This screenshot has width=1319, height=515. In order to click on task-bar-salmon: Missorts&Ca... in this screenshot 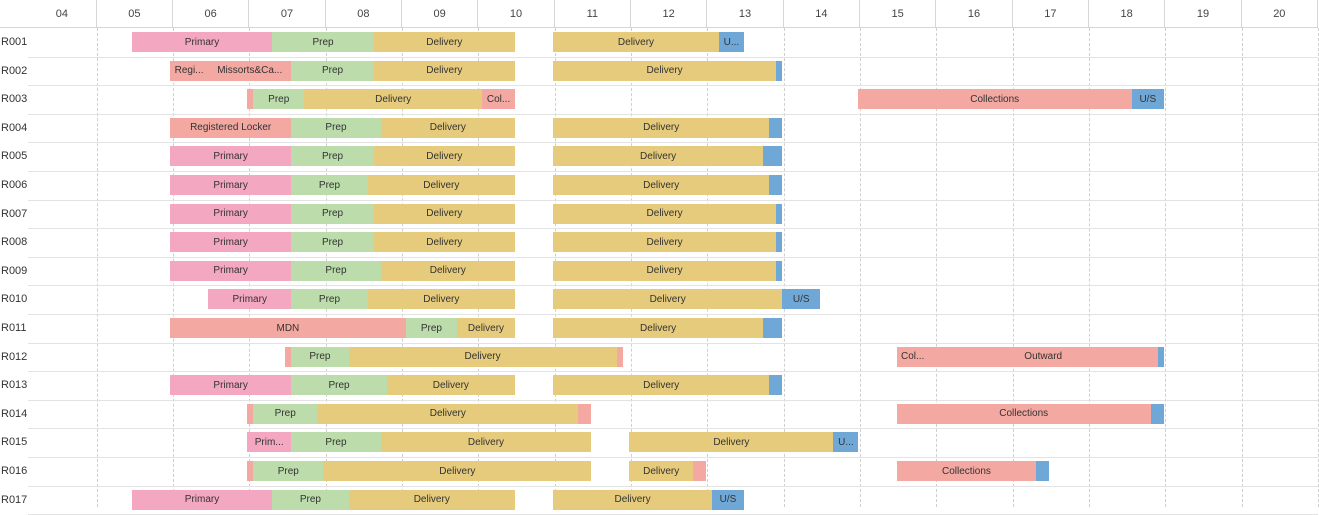, I will do `click(250, 70)`.